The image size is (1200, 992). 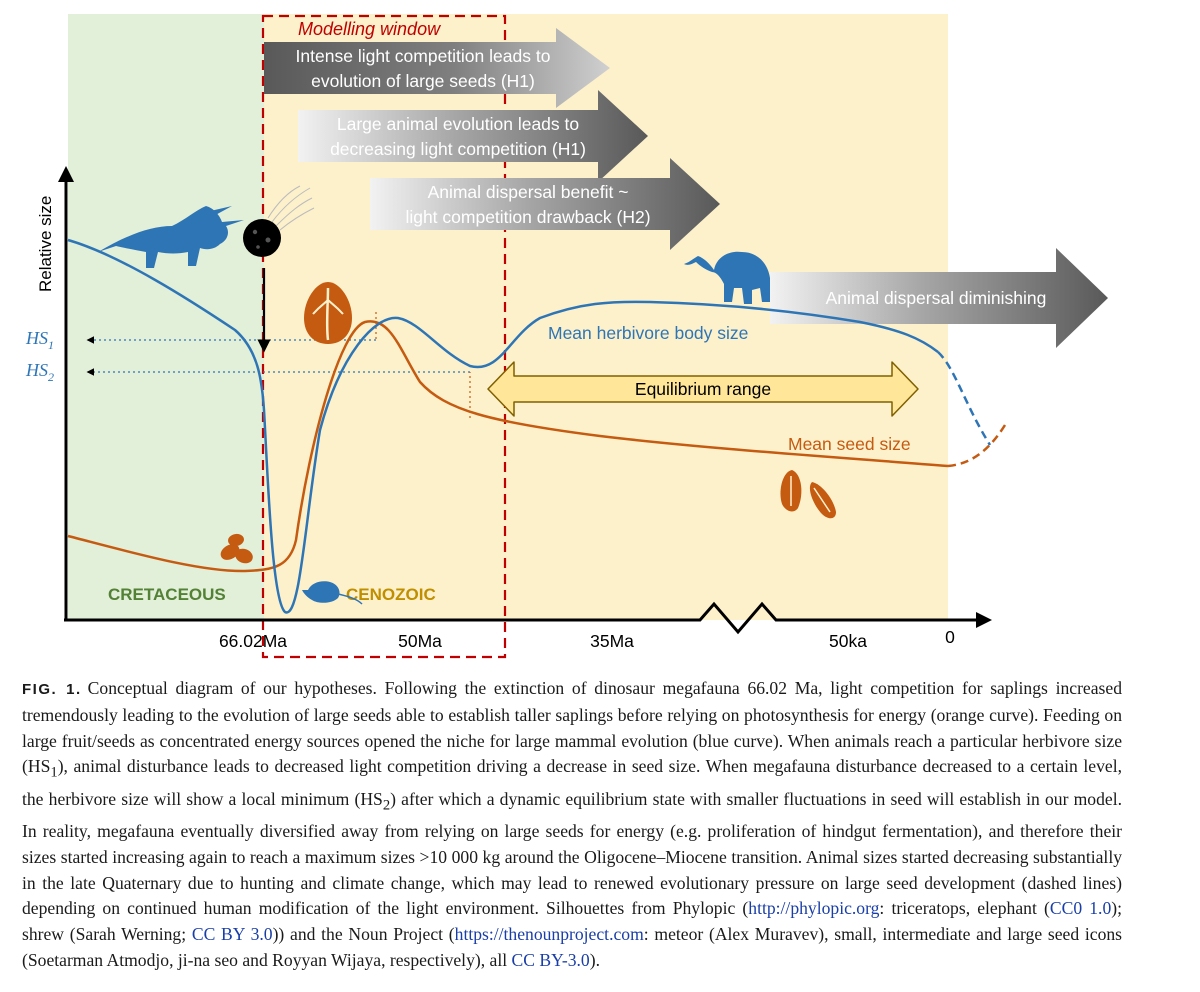 What do you see at coordinates (363, 934) in the screenshot?
I see `caption-text: )) and the Noun Project (` at bounding box center [363, 934].